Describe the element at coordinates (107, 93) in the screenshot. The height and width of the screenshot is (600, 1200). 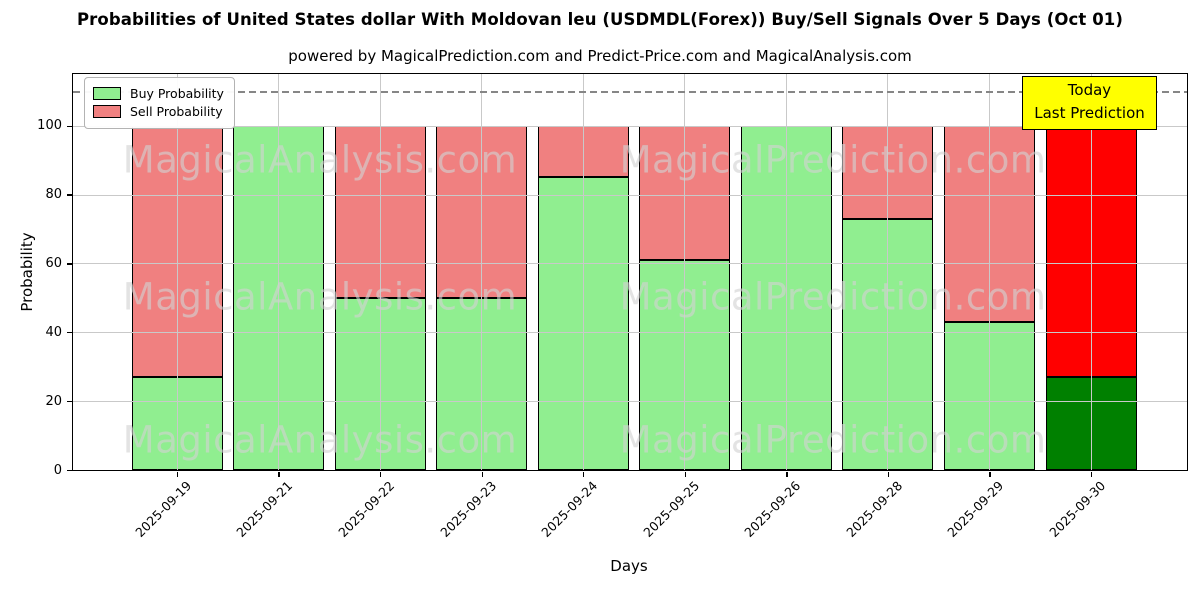
I see `buy-swatch-icon` at that location.